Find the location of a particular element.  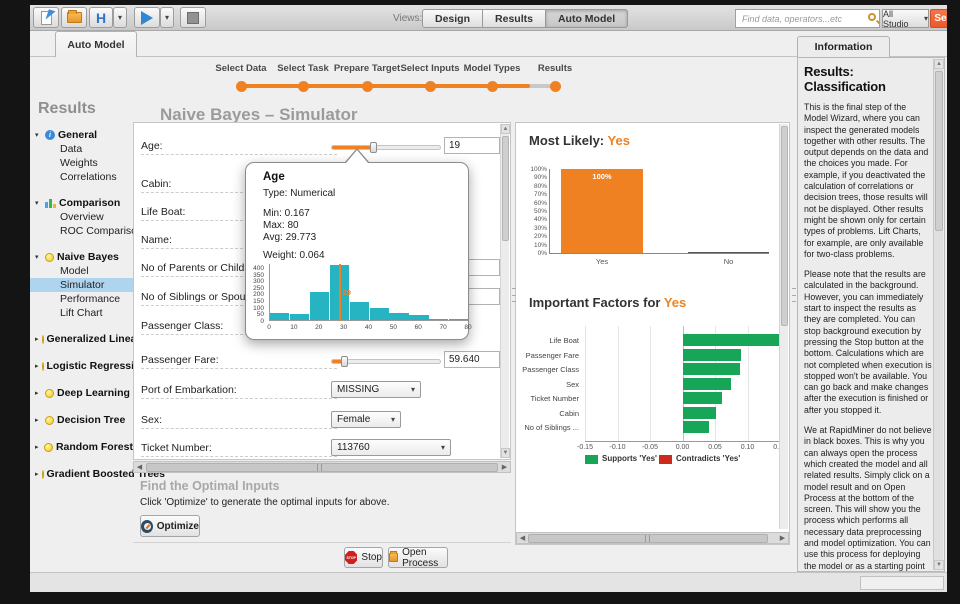

sidebar-item-lift-chart: Lift Chart is located at coordinates (81, 313).